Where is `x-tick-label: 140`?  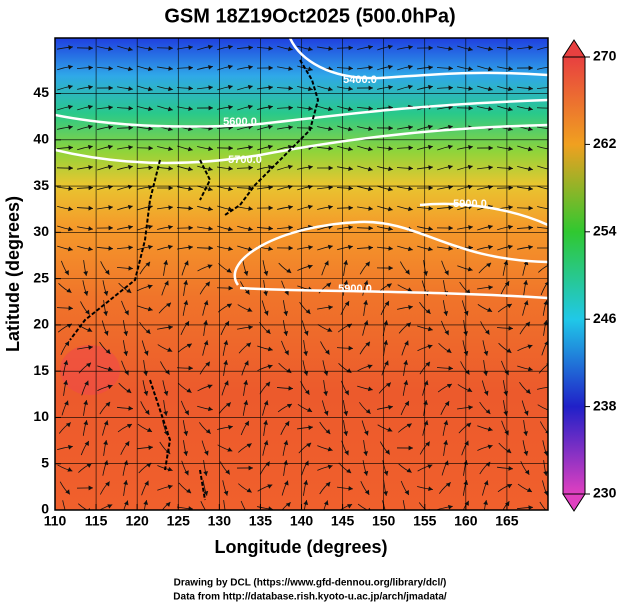 x-tick-label: 140 is located at coordinates (302, 521).